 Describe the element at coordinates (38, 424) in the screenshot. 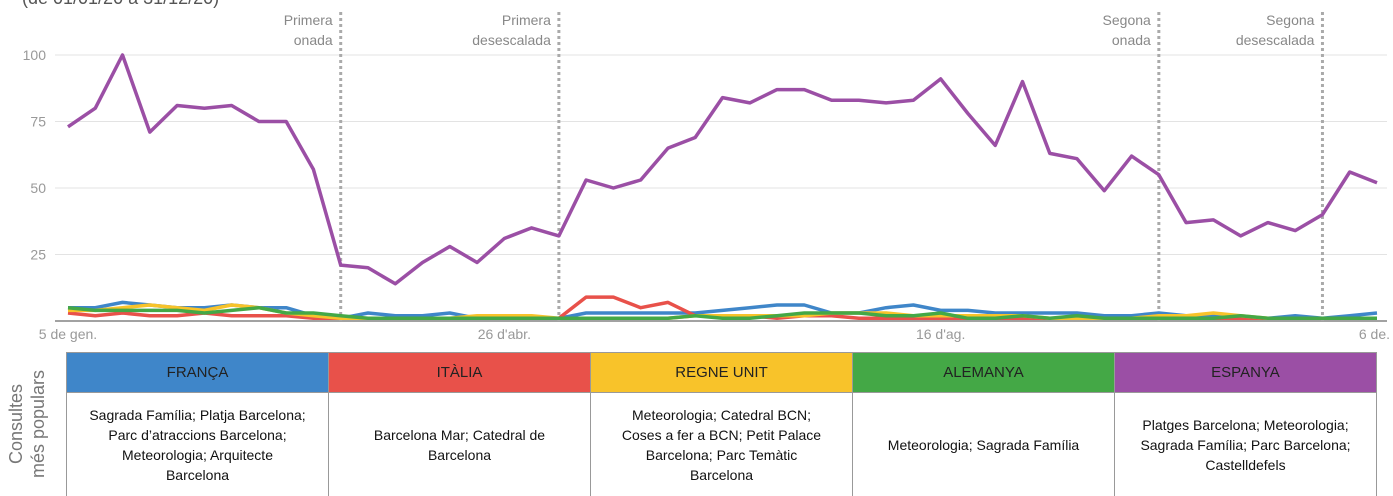

I see `row-label-text: més populars` at that location.